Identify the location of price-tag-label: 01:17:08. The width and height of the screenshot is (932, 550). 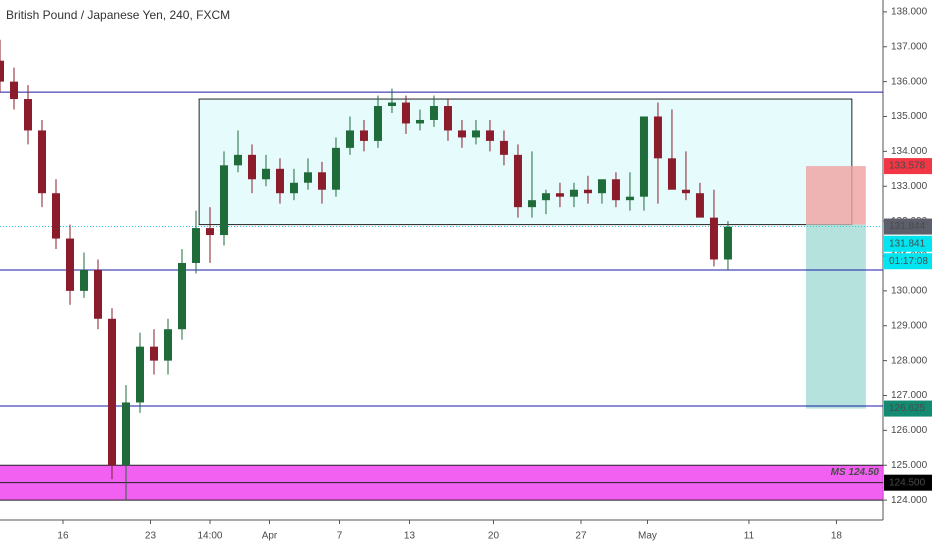
(908, 261).